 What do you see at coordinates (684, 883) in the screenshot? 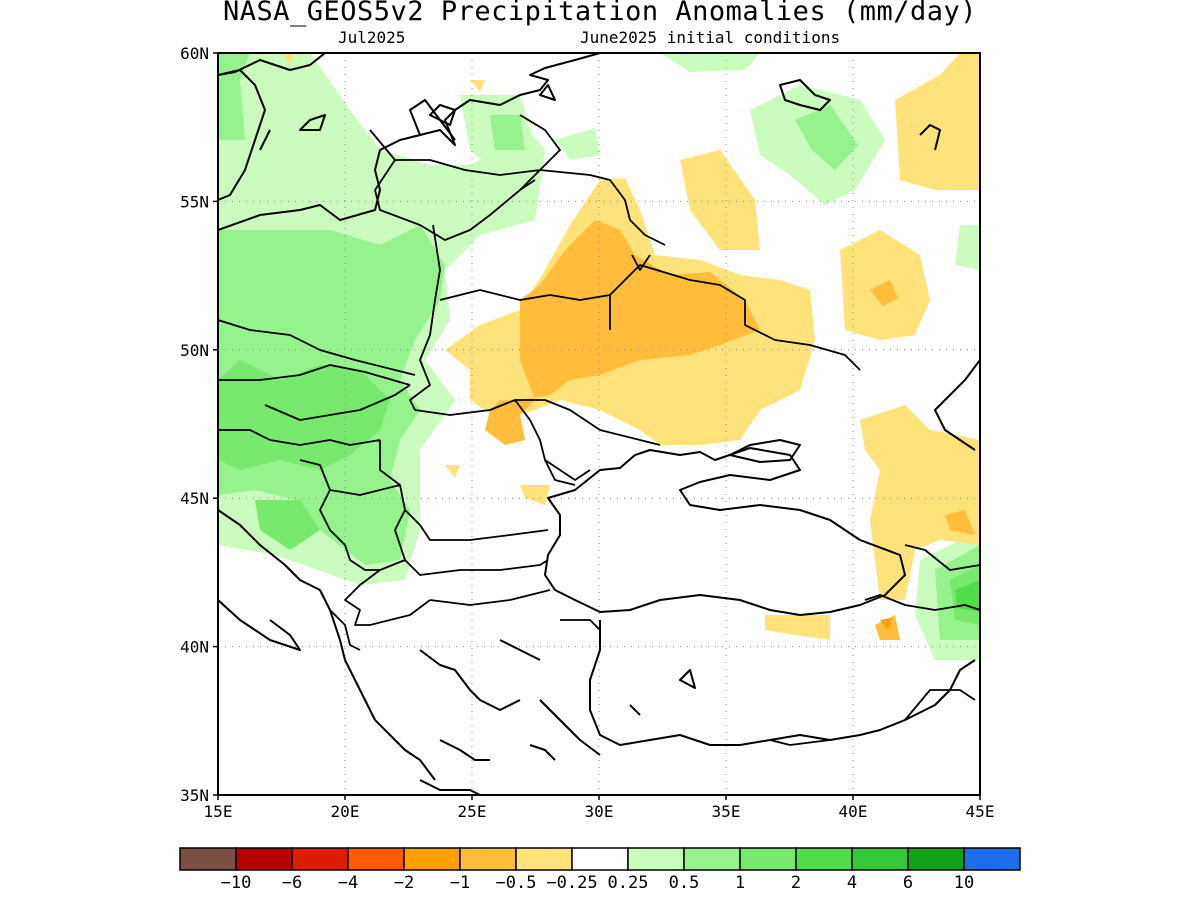
I see `colorbar-label: 0.5` at bounding box center [684, 883].